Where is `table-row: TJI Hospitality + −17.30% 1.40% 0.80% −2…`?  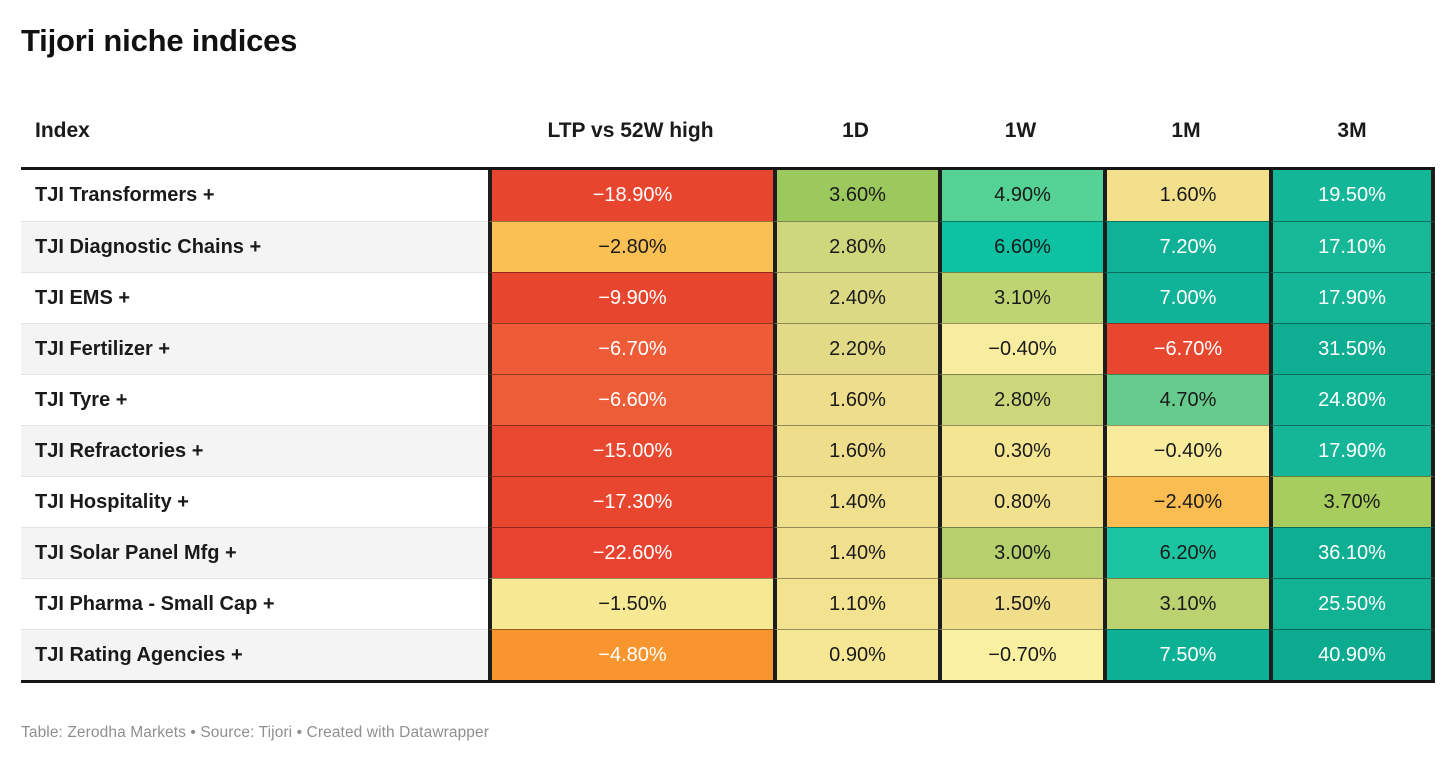 table-row: TJI Hospitality + −17.30% 1.40% 0.80% −2… is located at coordinates (728, 502).